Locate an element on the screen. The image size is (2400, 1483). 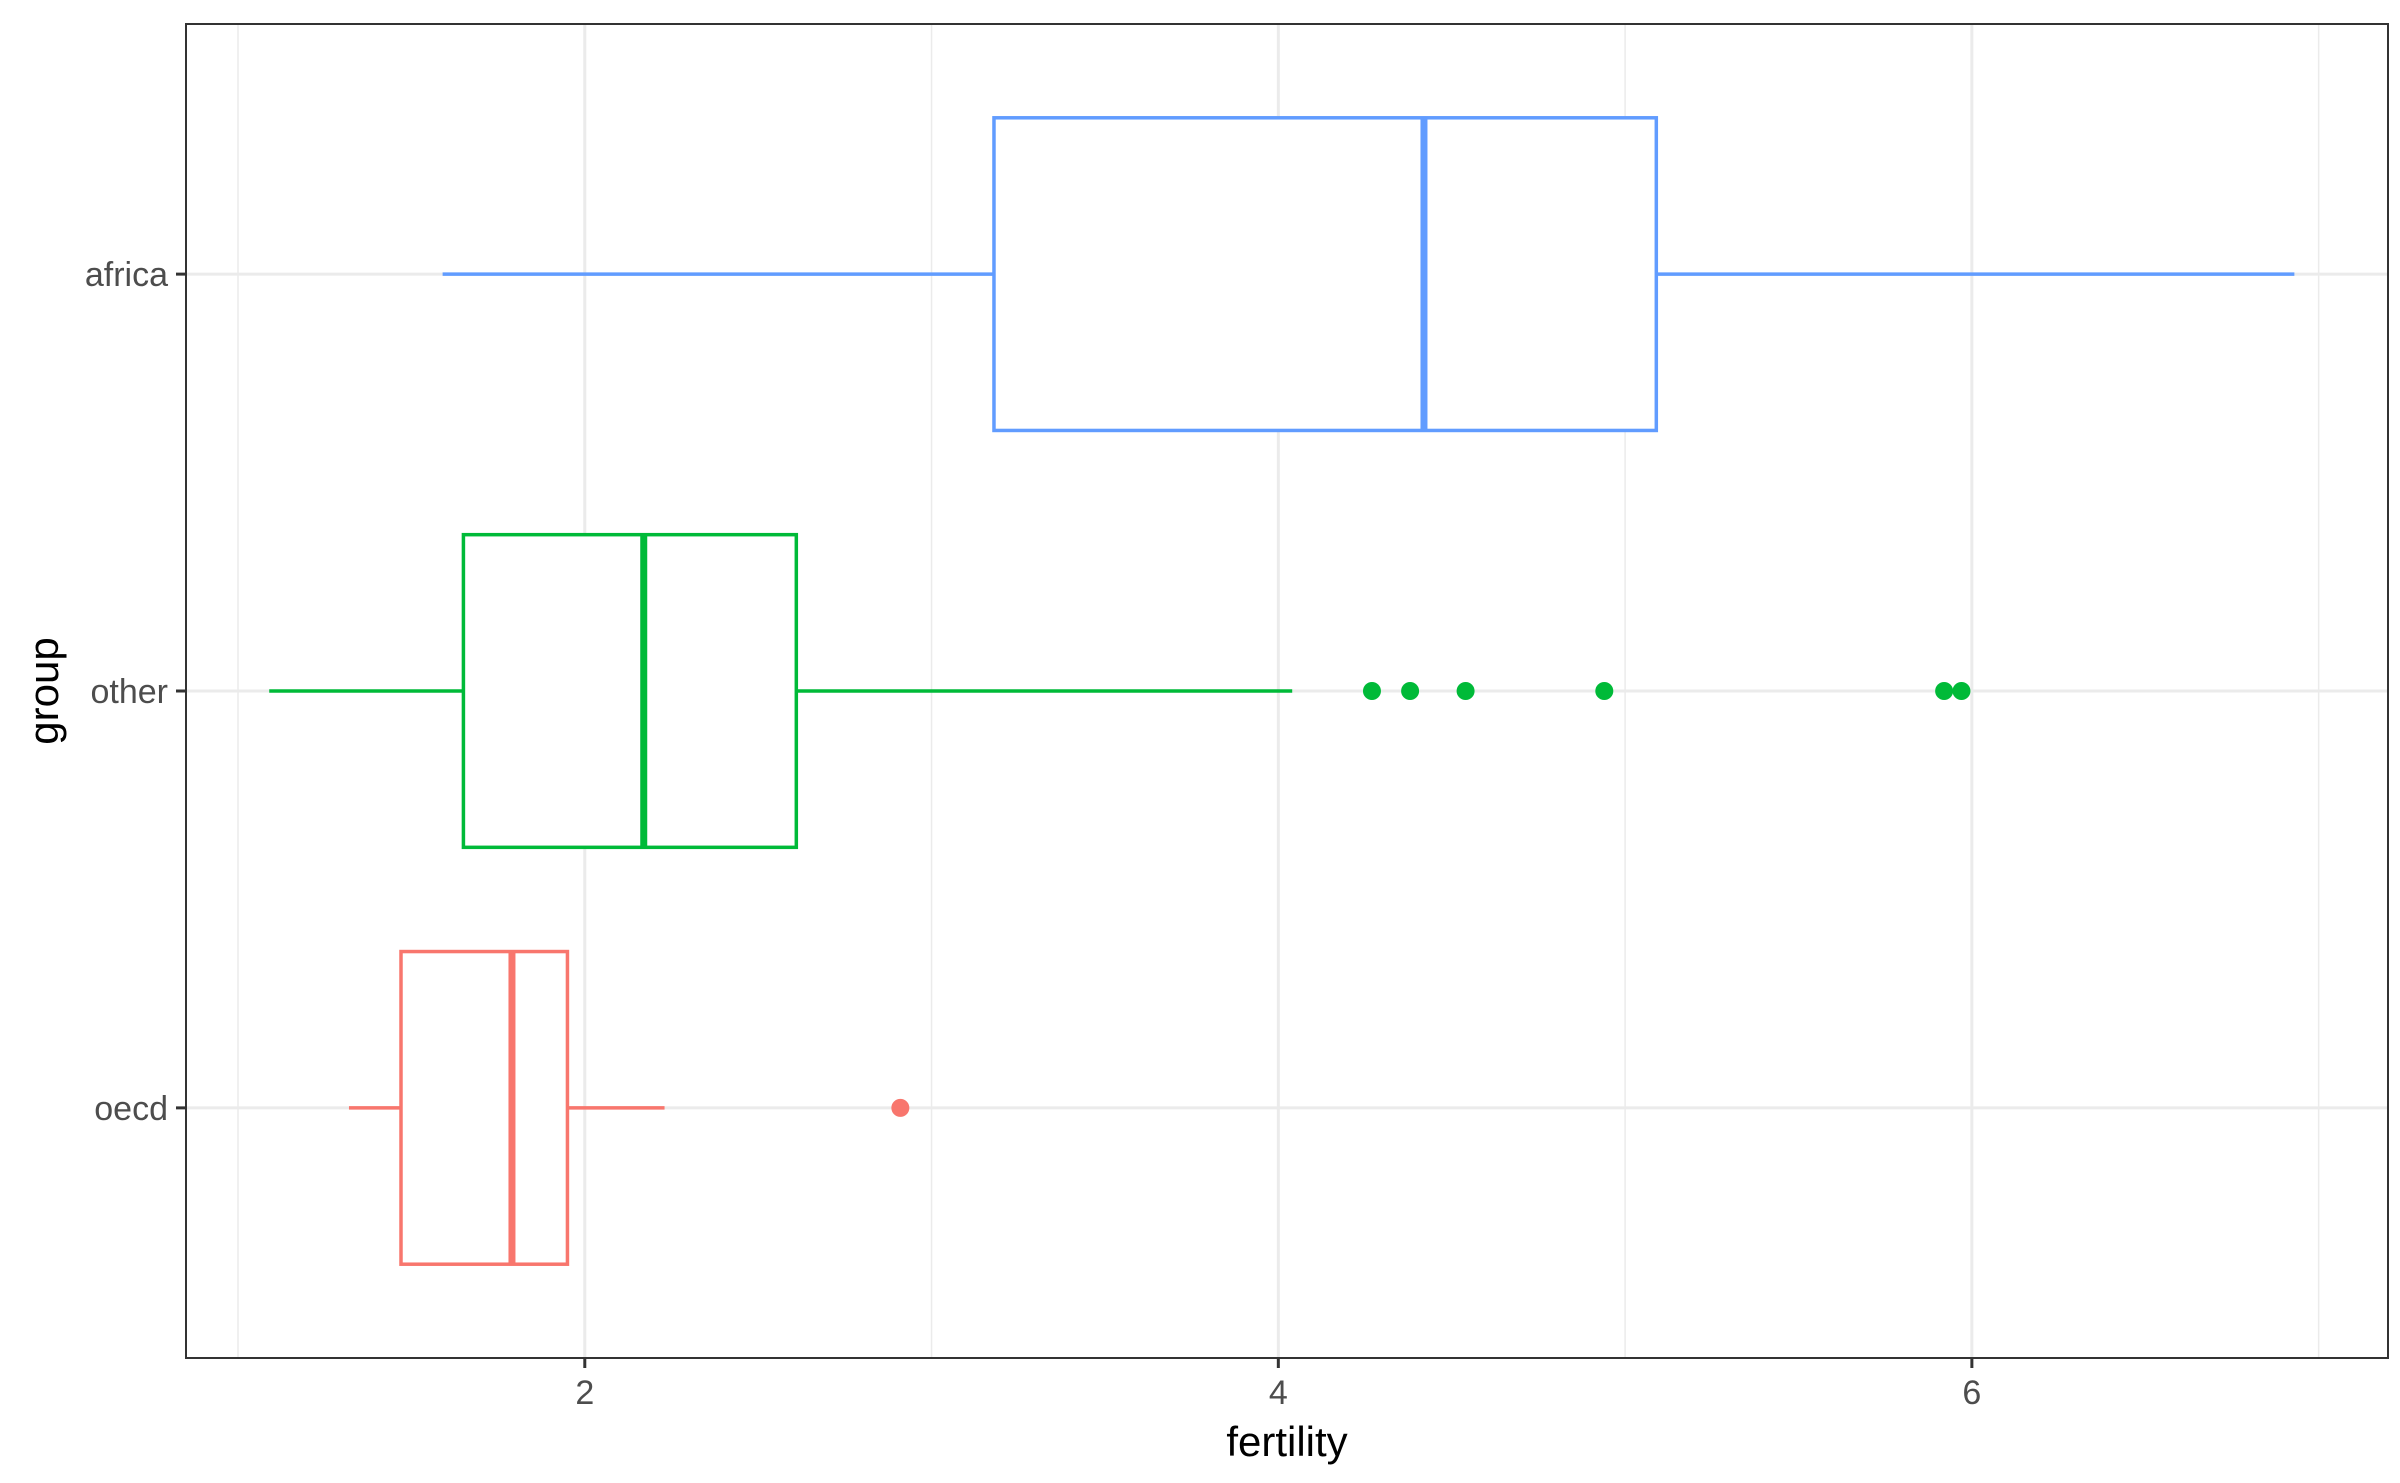
x-tick-label: 4 is located at coordinates (1278, 1393).